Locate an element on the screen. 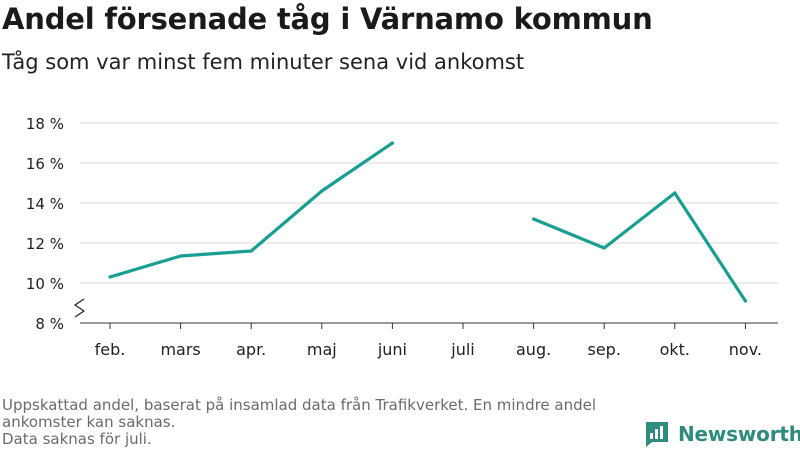  x-tick-label: feb. is located at coordinates (110, 349).